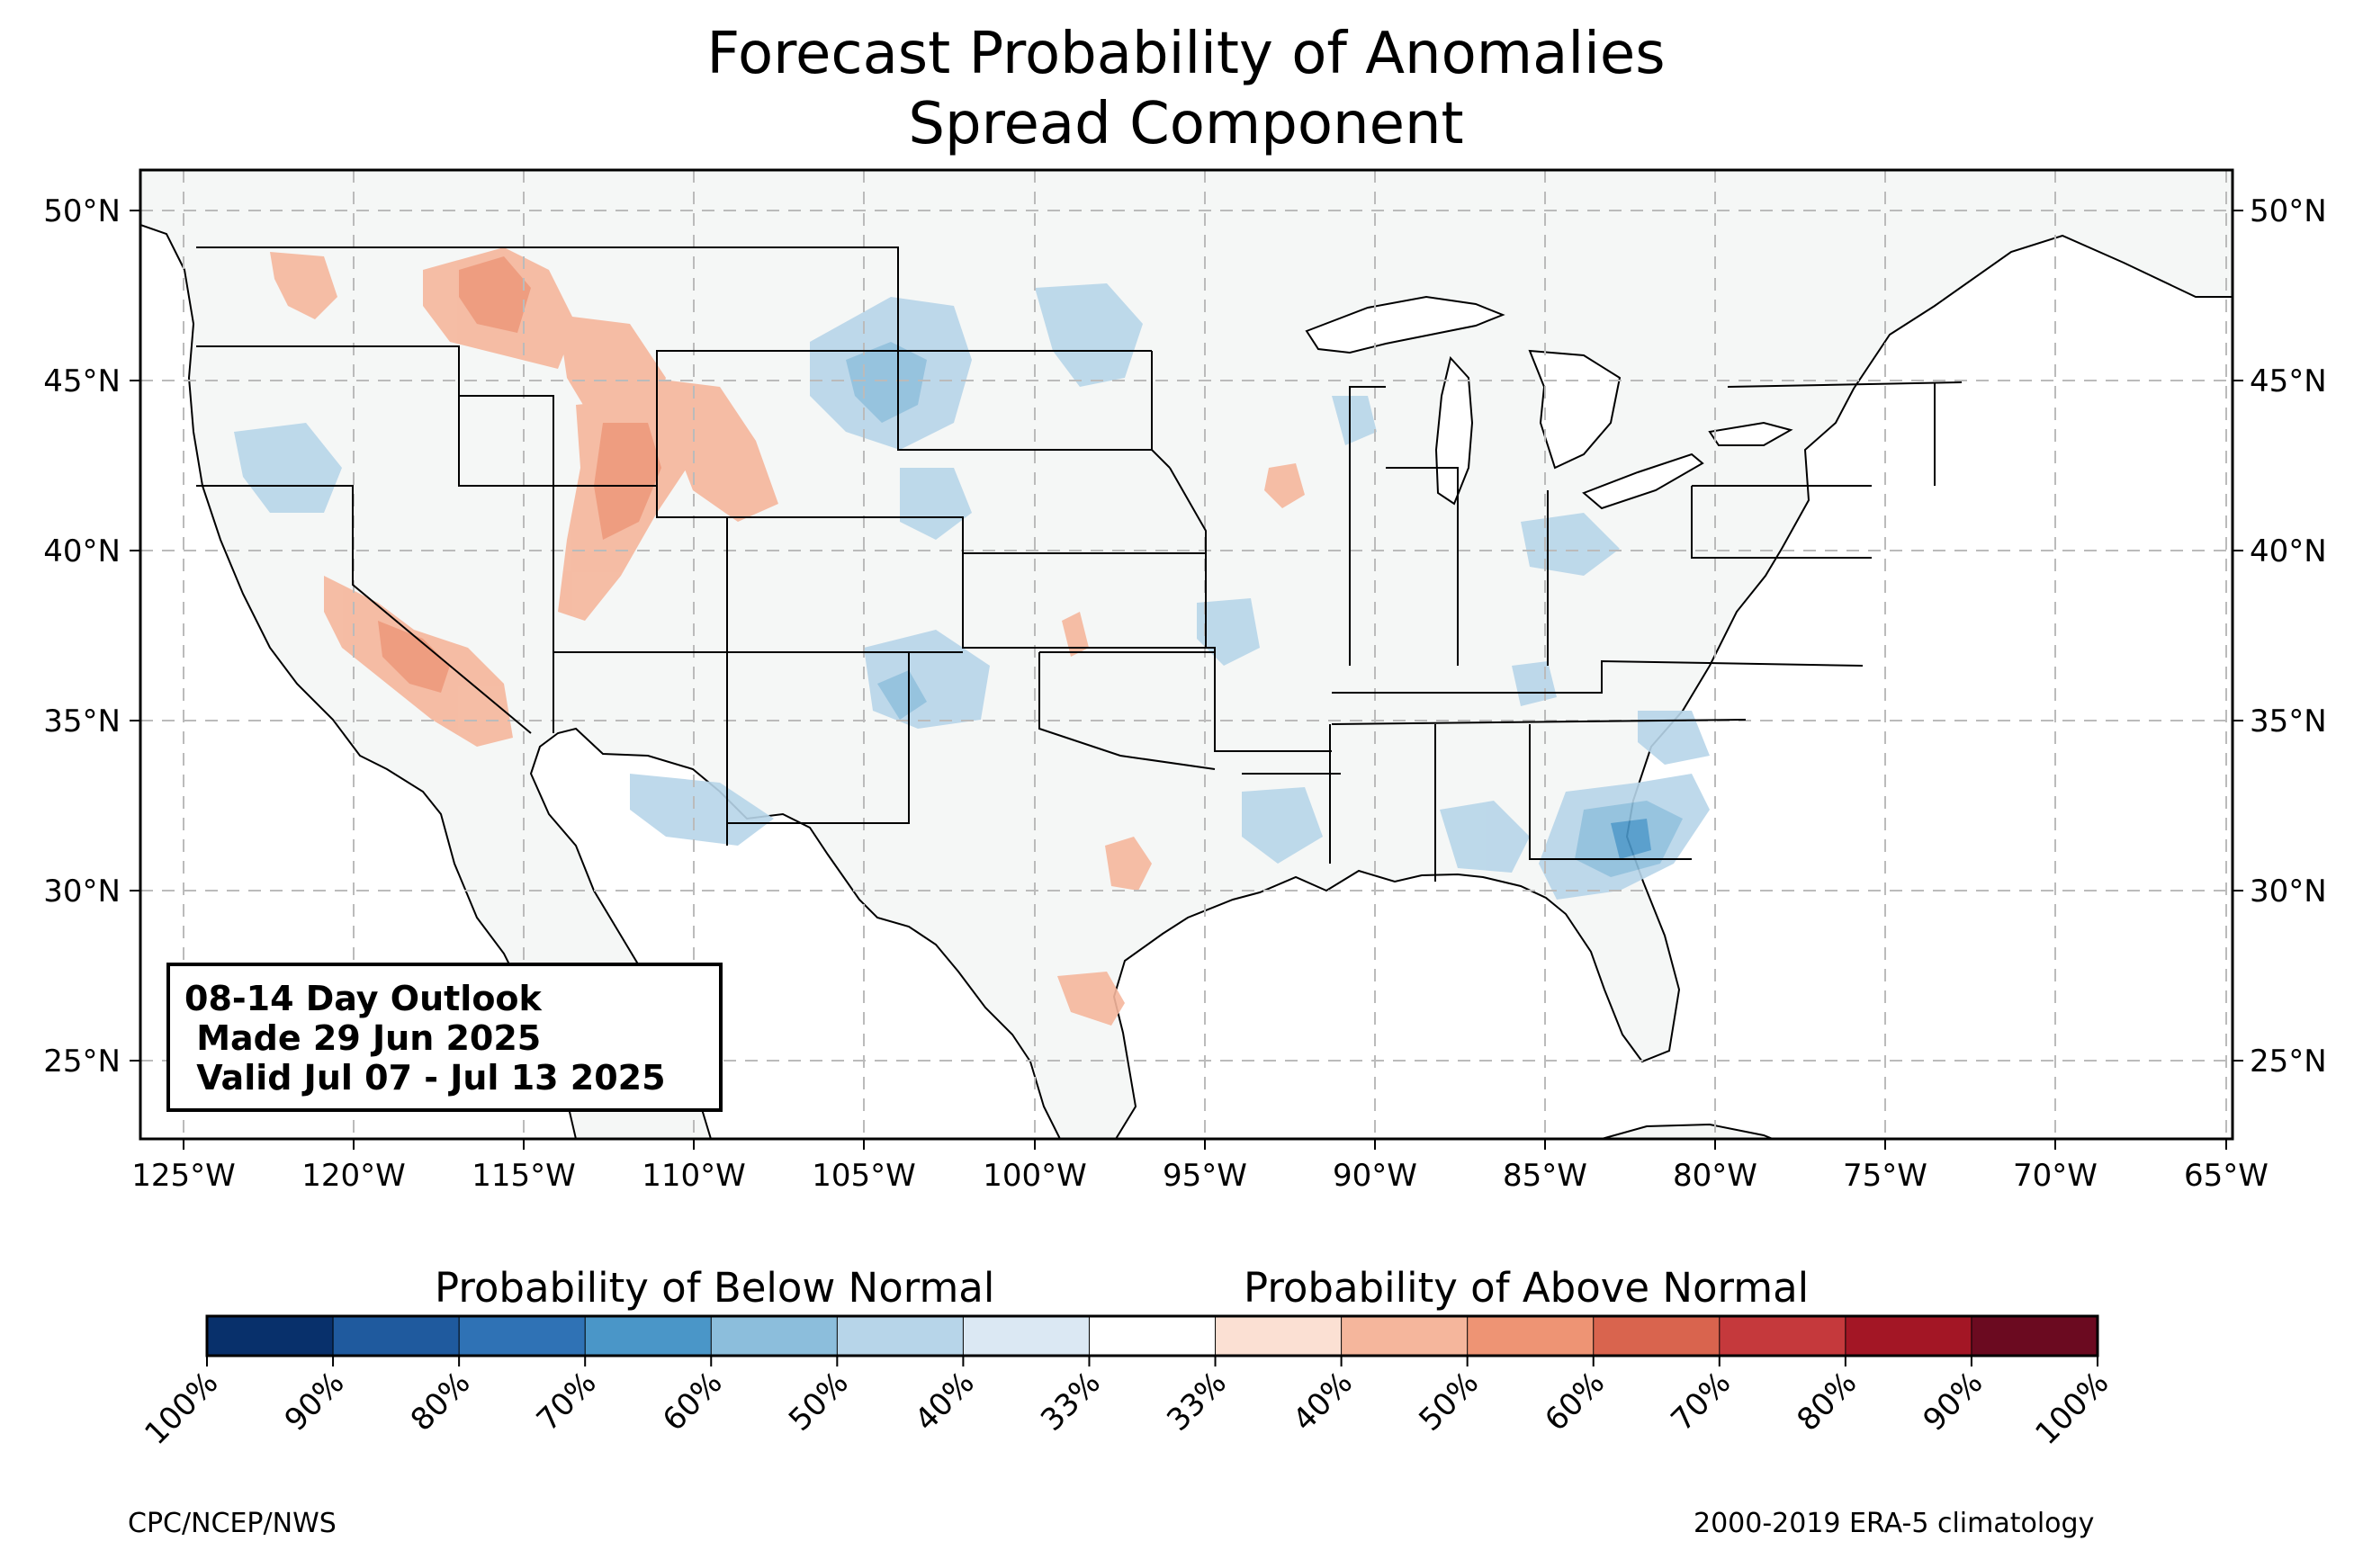 Image resolution: width=2372 pixels, height=1568 pixels. Describe the element at coordinates (864, 1176) in the screenshot. I see `lon-label: 105°W` at that location.